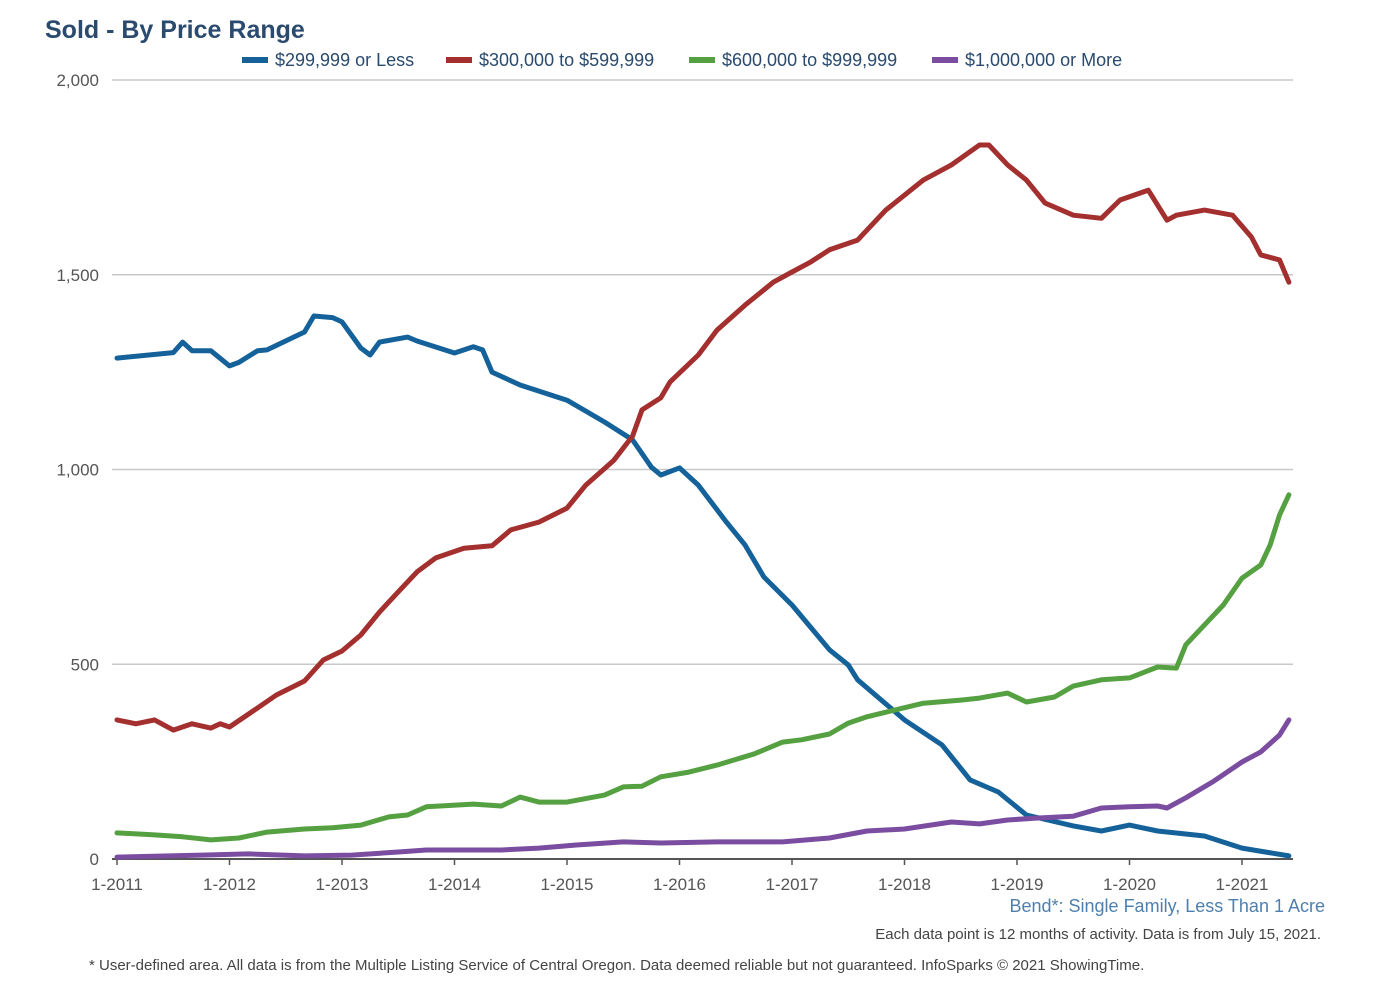 The height and width of the screenshot is (997, 1375). What do you see at coordinates (454, 884) in the screenshot?
I see `x-tick-label: 1-2014` at bounding box center [454, 884].